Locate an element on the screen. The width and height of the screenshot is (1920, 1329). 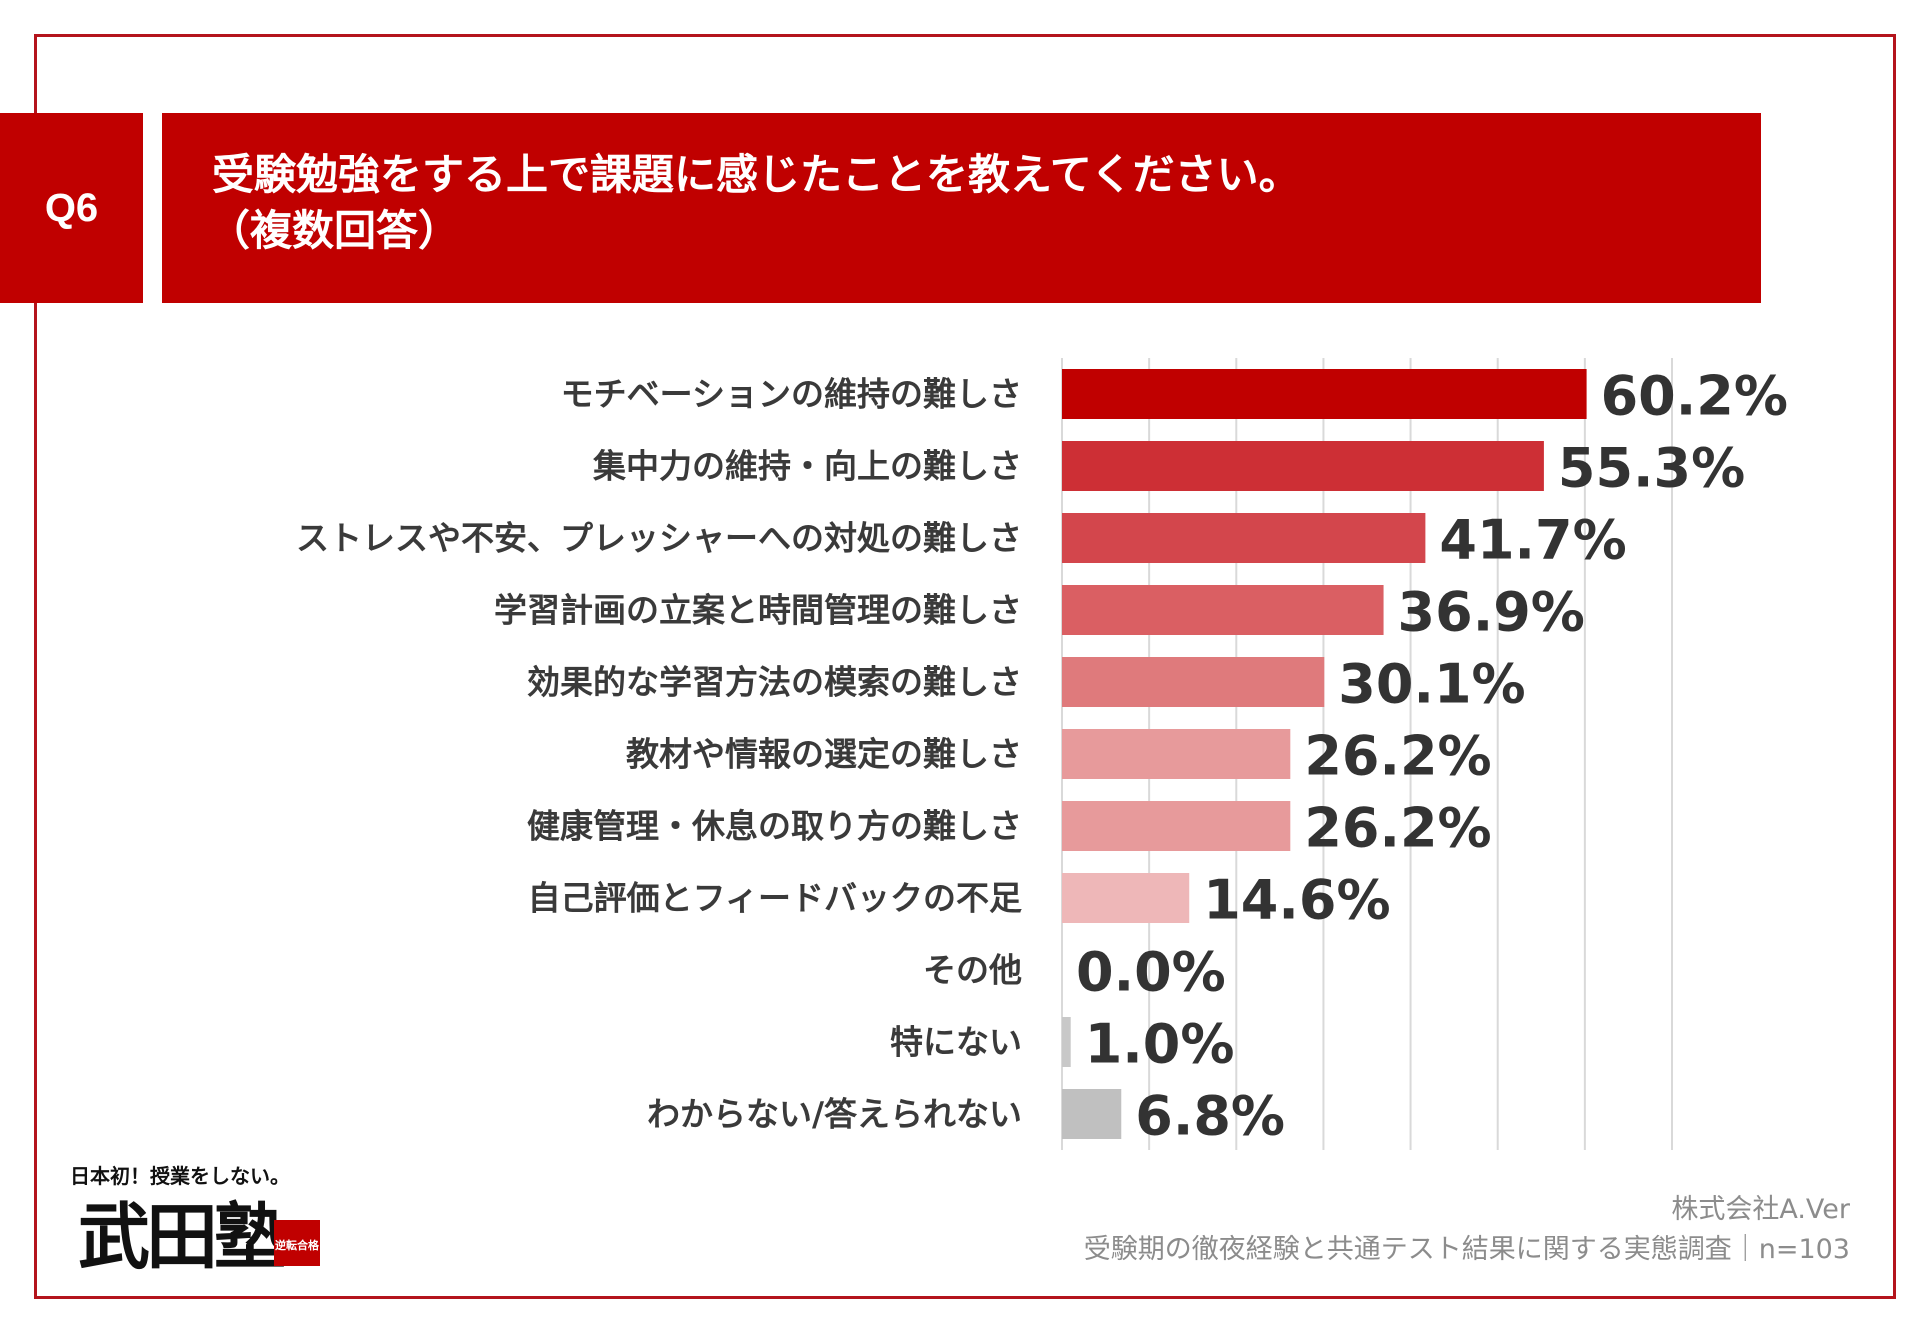
logo-tagline: 日本初！授業をしない。 is located at coordinates (180, 1176).